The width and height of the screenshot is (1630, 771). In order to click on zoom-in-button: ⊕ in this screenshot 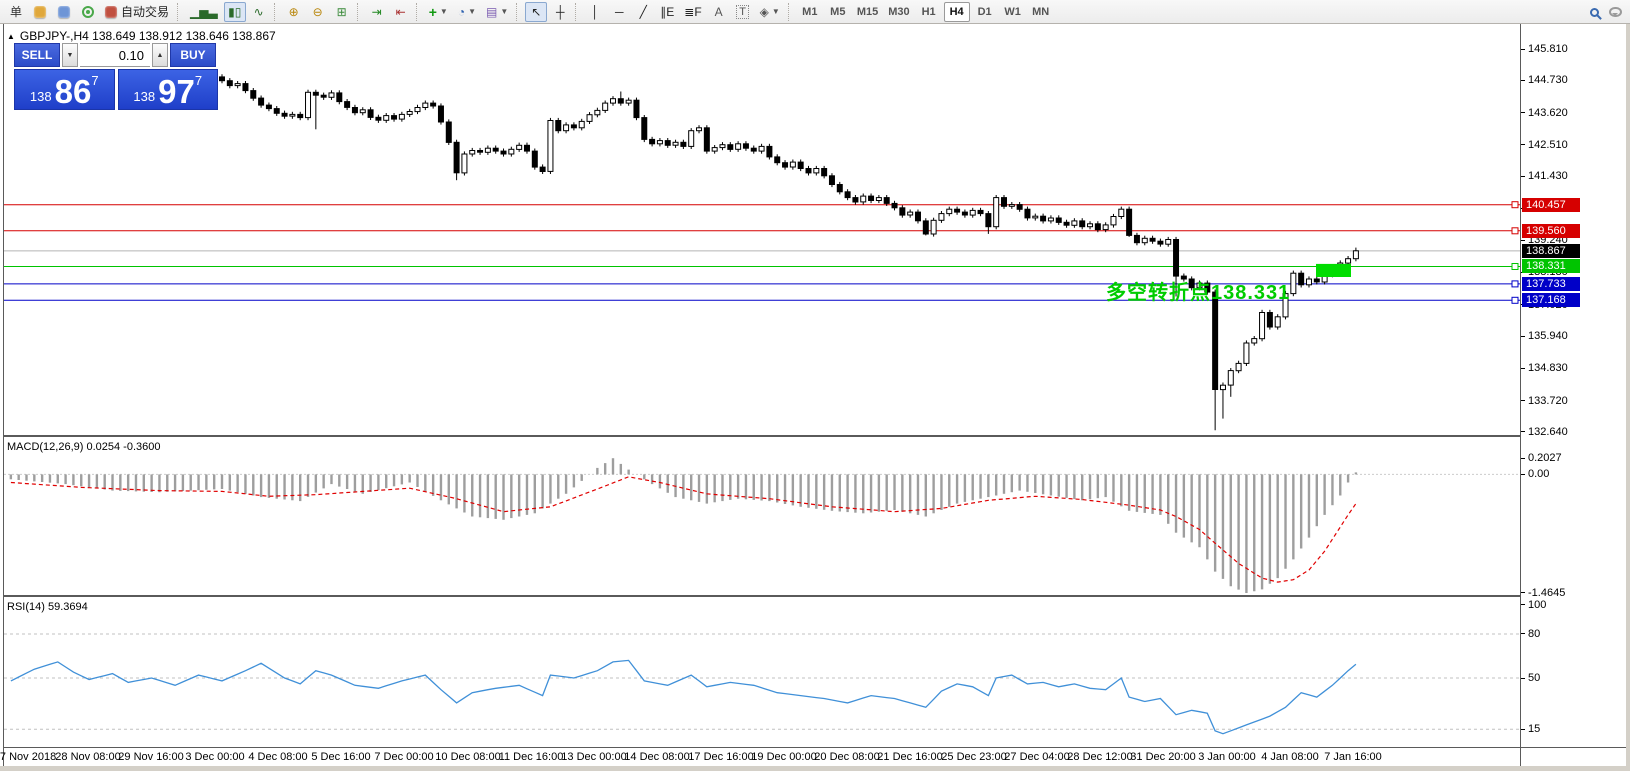, I will do `click(293, 11)`.